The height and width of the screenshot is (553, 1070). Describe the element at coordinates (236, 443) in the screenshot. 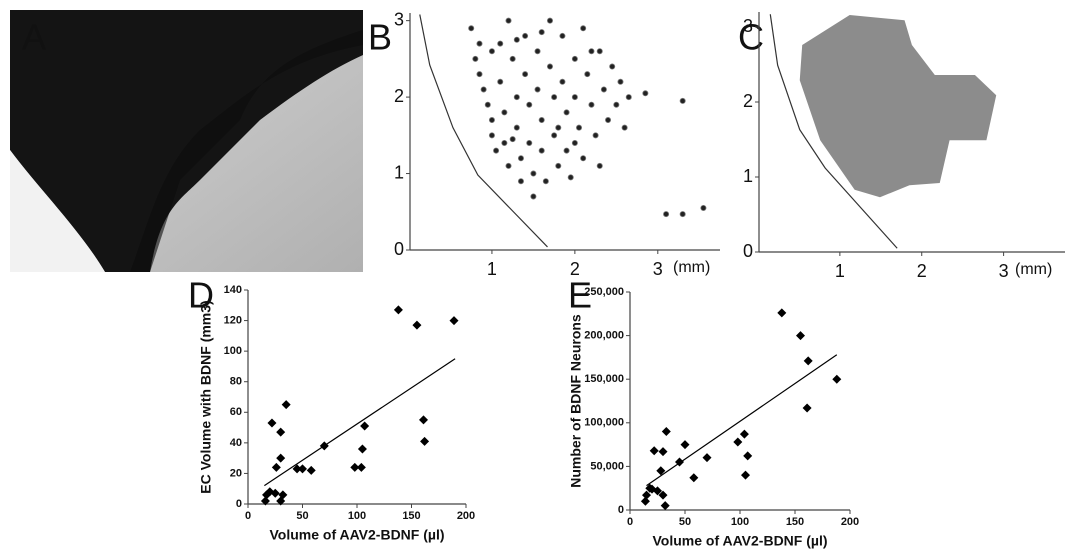

I see `y-tick-label: 40` at that location.